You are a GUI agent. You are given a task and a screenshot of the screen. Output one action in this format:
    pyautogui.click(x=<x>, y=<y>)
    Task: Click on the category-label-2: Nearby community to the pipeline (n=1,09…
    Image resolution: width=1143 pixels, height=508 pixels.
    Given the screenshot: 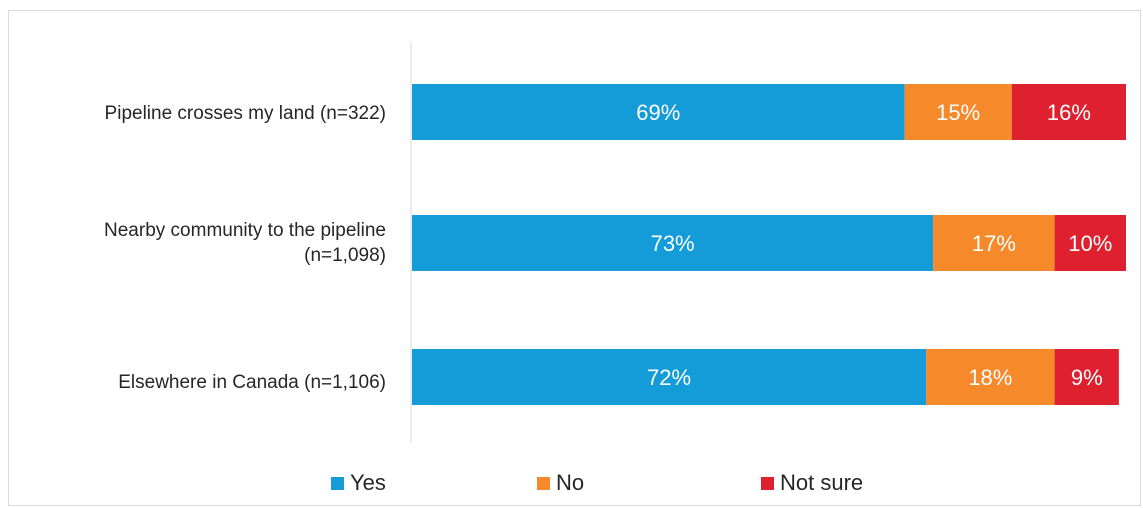 What is the action you would take?
    pyautogui.click(x=196, y=243)
    